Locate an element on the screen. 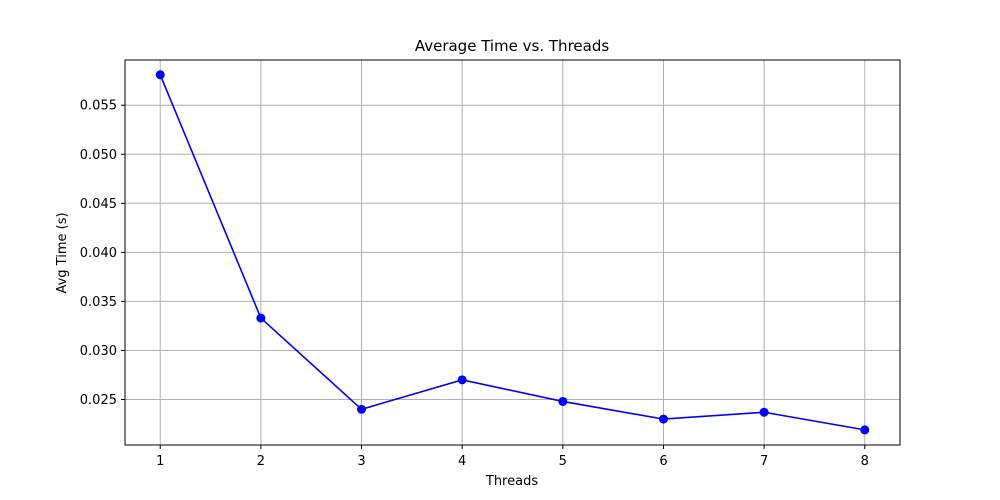  x-tick-label: 5 is located at coordinates (563, 461).